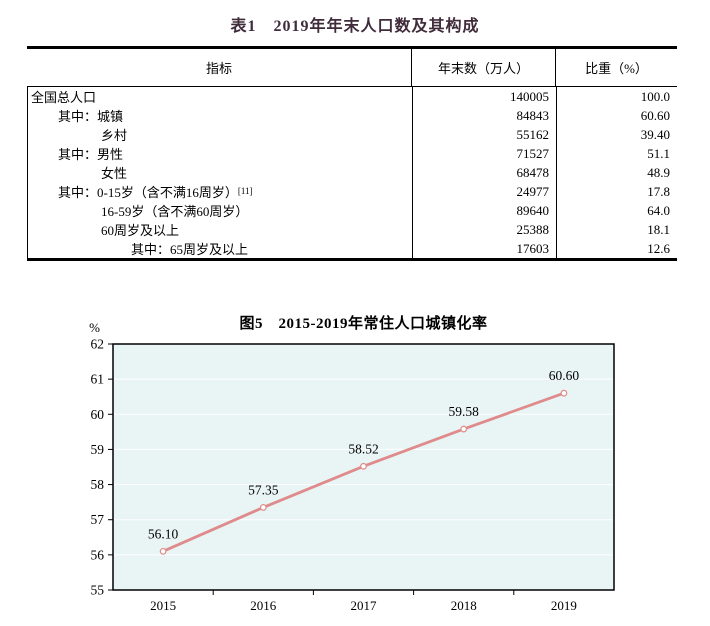 This screenshot has width=710, height=626. I want to click on row-indicator-label: 其中：65周岁及以上, so click(220, 248).